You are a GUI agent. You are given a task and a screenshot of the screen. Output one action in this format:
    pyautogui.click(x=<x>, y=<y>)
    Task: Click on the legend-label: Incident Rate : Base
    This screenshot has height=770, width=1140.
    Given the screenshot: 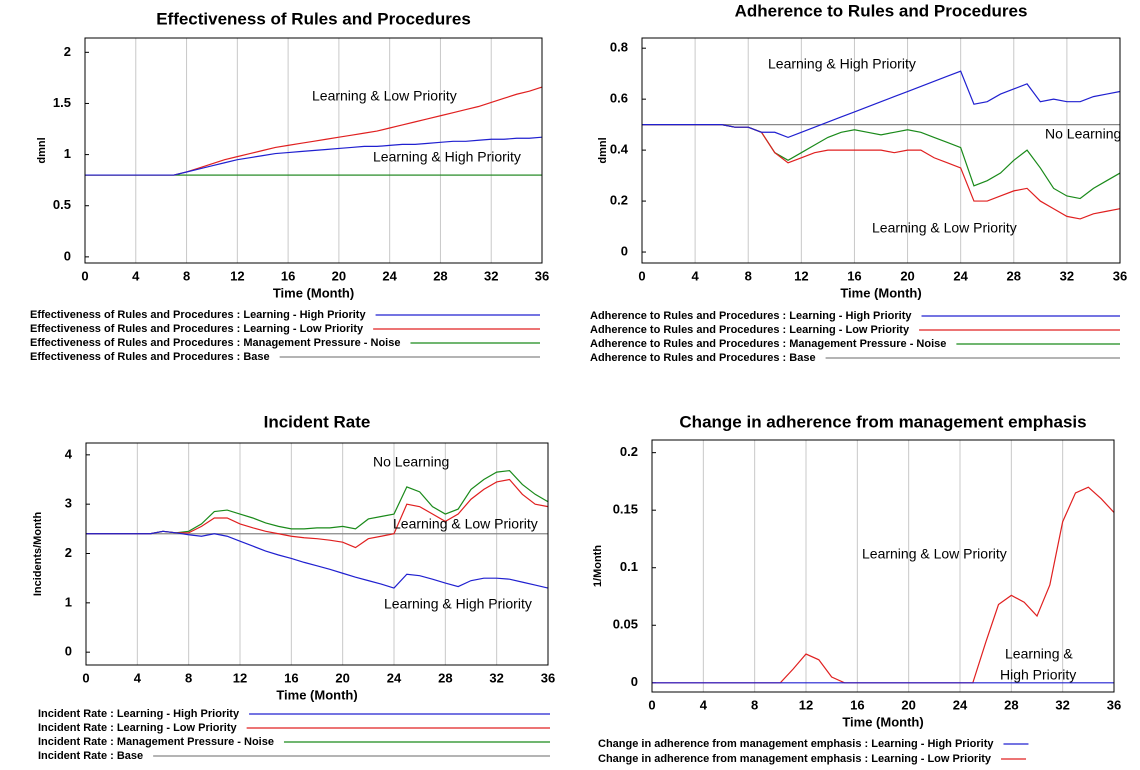 What is the action you would take?
    pyautogui.click(x=90, y=756)
    